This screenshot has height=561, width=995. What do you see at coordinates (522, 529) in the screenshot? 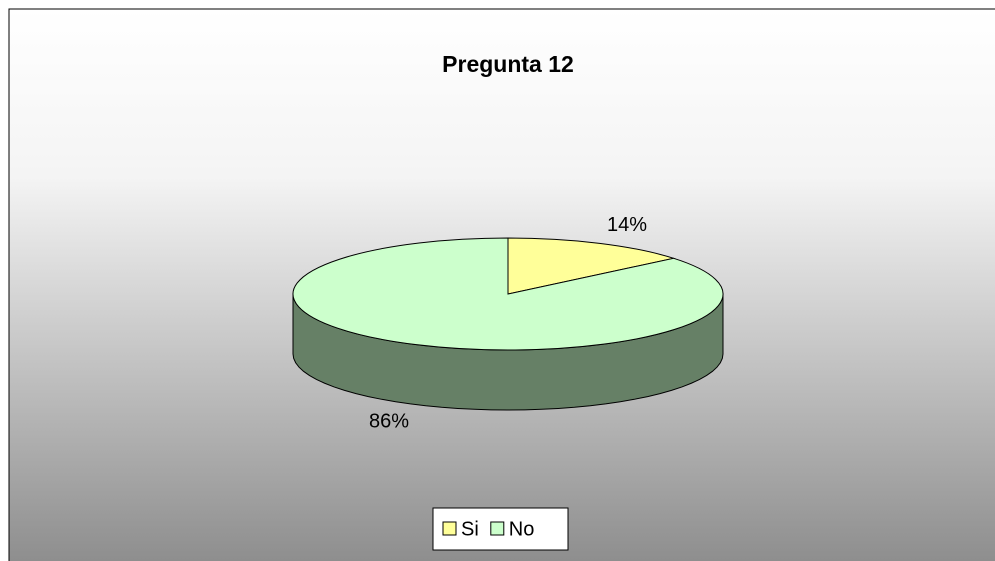
I see `legend-label: No` at bounding box center [522, 529].